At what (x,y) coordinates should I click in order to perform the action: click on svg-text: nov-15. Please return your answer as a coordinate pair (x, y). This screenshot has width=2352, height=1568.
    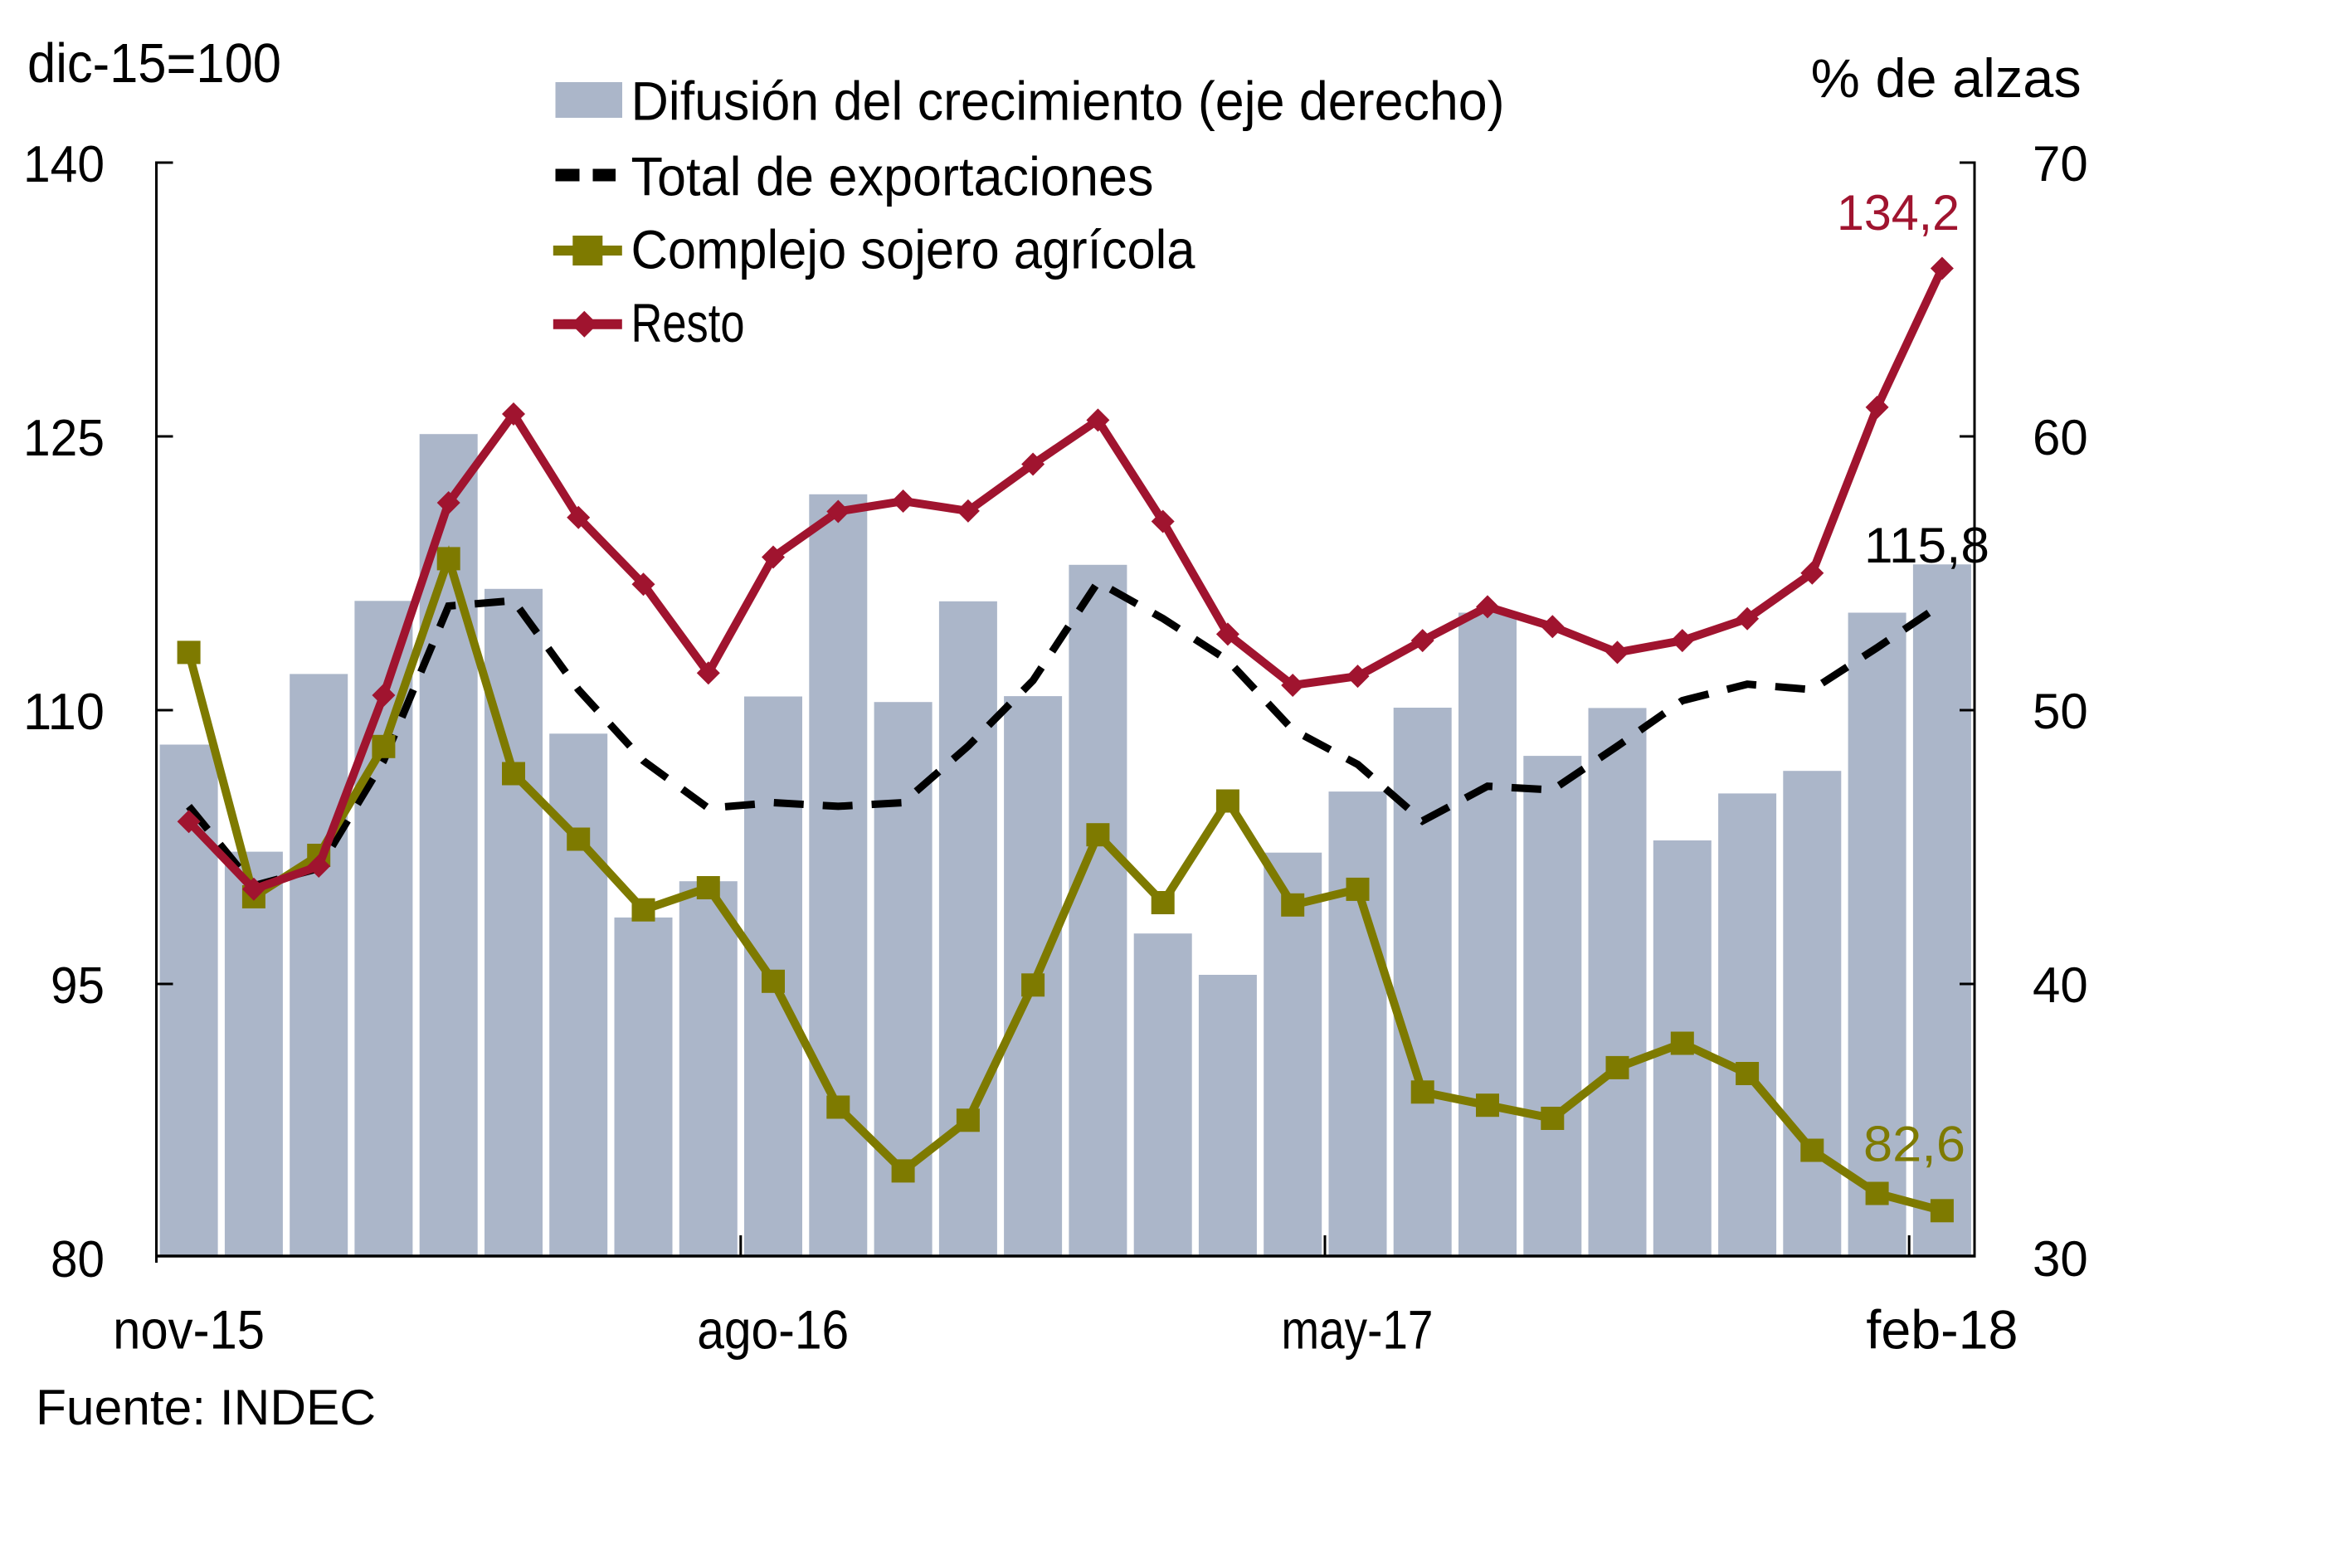
    Looking at the image, I should click on (189, 1330).